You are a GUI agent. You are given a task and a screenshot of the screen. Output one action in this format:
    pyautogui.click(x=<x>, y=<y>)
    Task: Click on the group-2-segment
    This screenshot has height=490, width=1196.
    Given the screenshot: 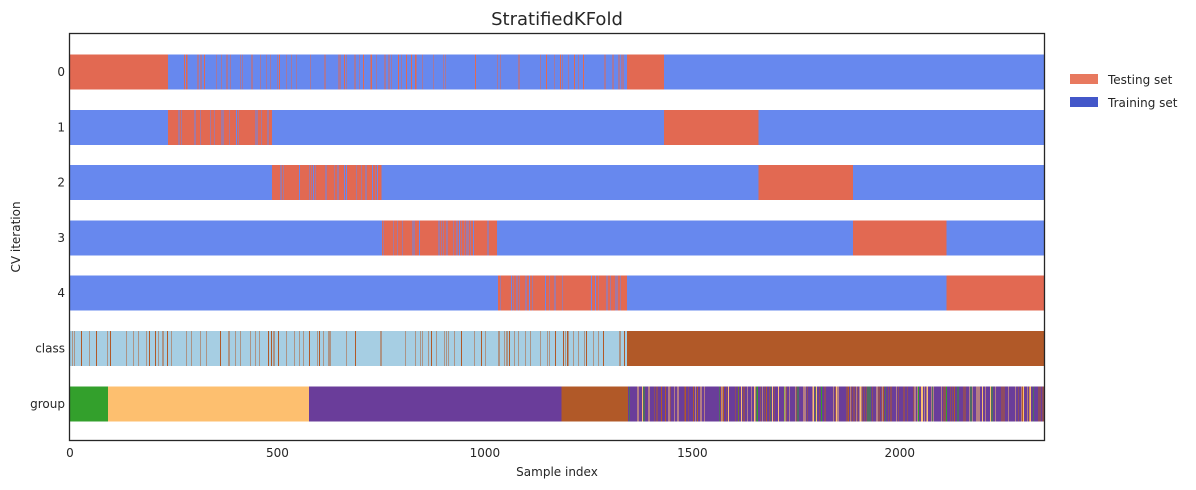 What is the action you would take?
    pyautogui.click(x=435, y=404)
    